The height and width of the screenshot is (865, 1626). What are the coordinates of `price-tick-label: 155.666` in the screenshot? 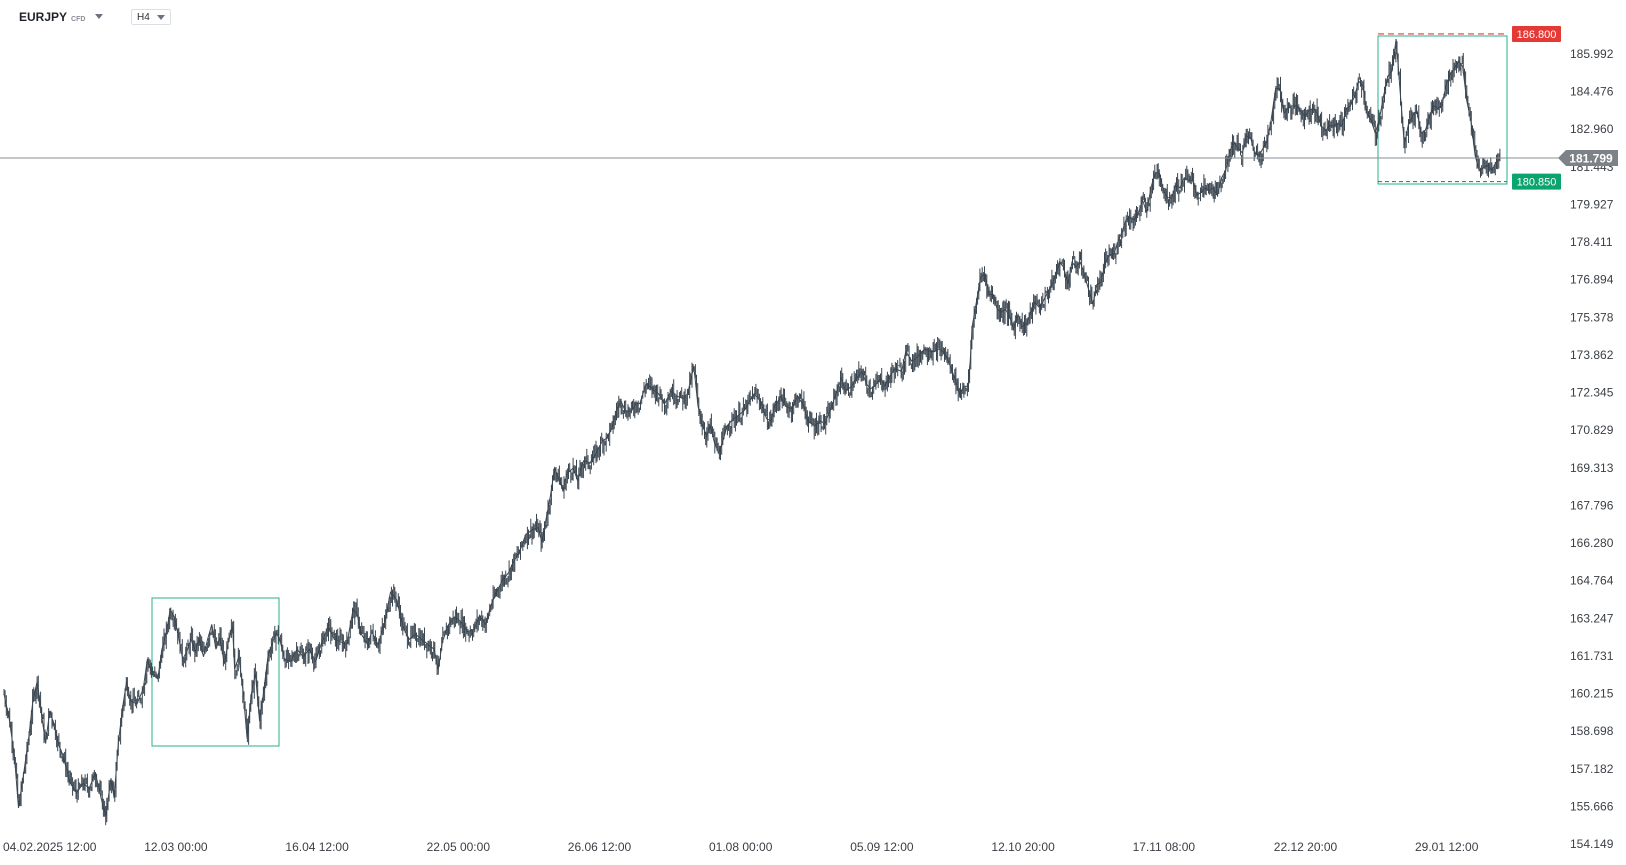 It's located at (1592, 806).